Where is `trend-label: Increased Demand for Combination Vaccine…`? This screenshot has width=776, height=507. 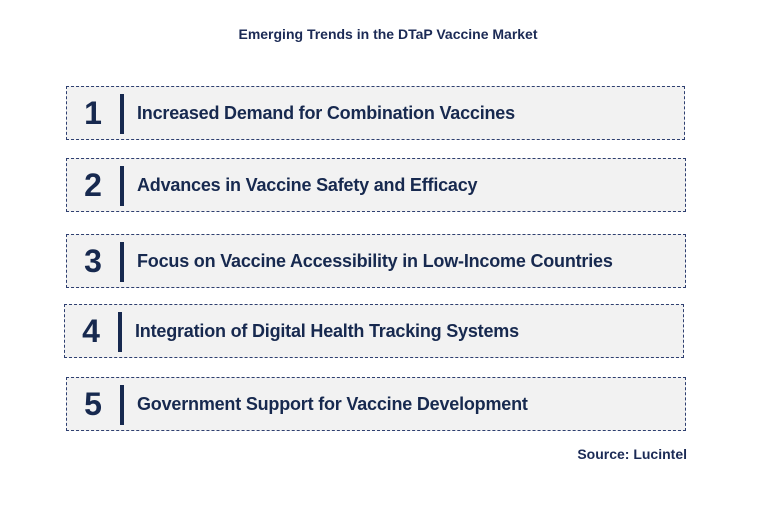
trend-label: Increased Demand for Combination Vaccine… is located at coordinates (326, 112).